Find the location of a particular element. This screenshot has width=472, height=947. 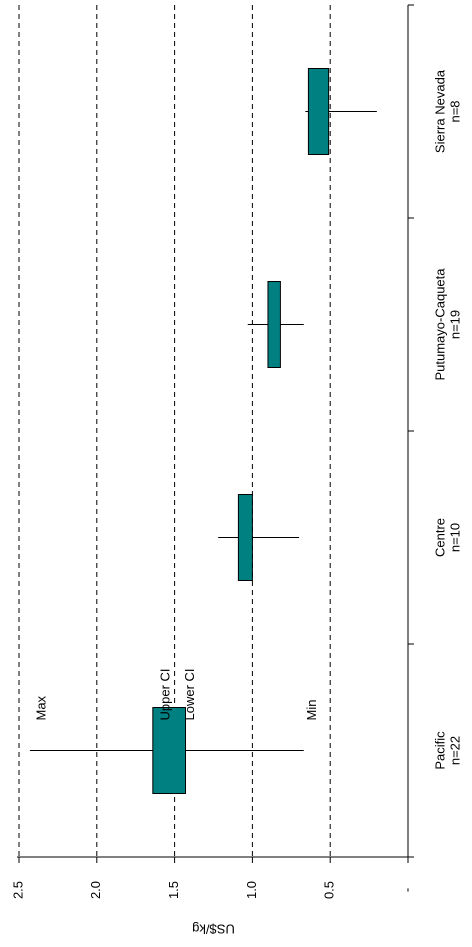

category-label: Putumayo-Caqueta is located at coordinates (439, 324).